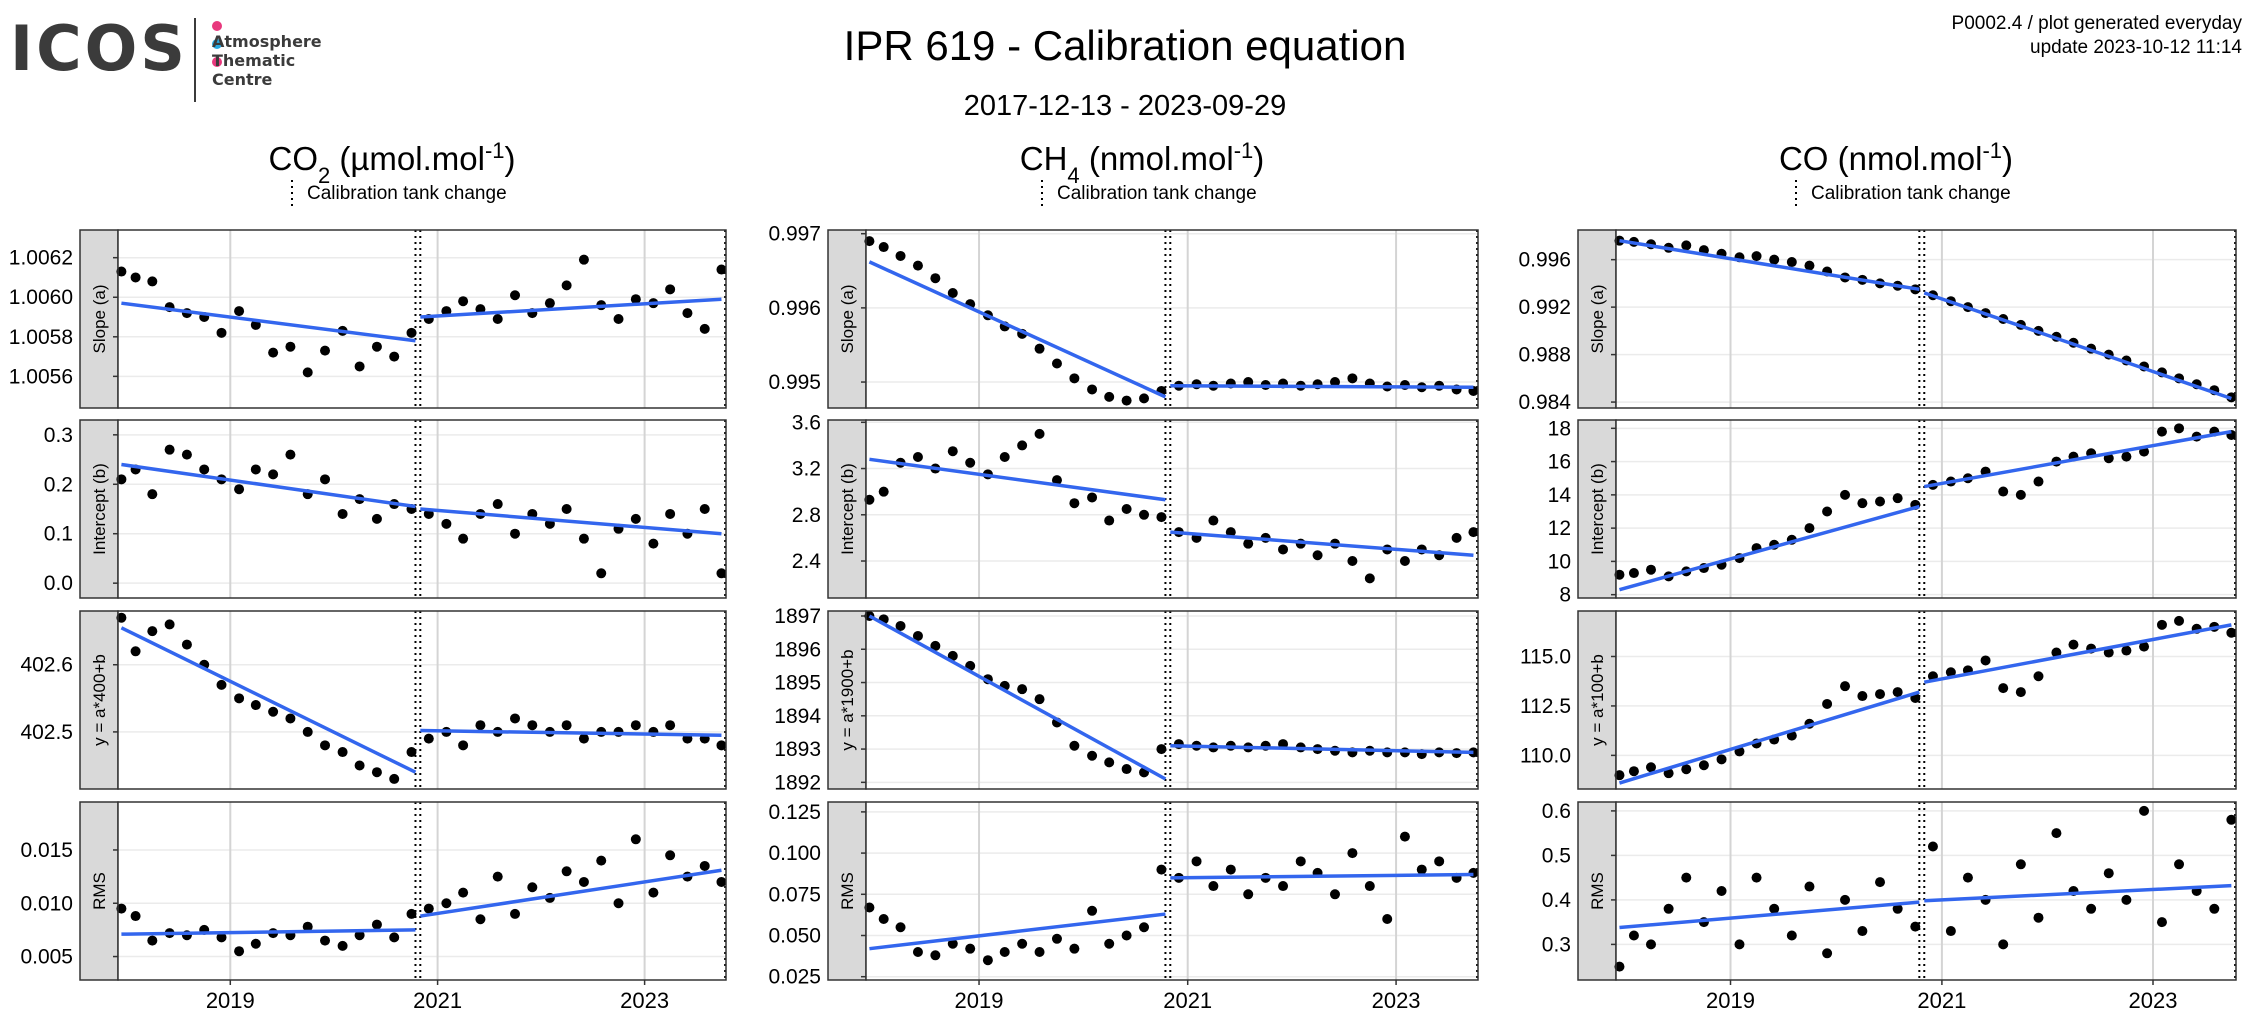  I want to click on chart-header: CO (nmol.mol-1), so click(1896, 158).